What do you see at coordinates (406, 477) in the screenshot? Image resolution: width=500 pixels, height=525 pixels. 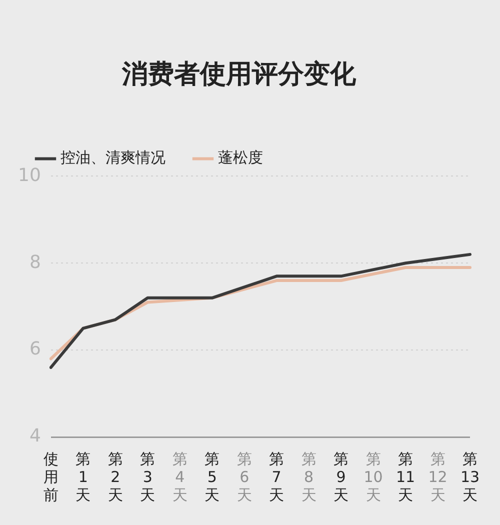 I see `x-tick-label: 第11天` at bounding box center [406, 477].